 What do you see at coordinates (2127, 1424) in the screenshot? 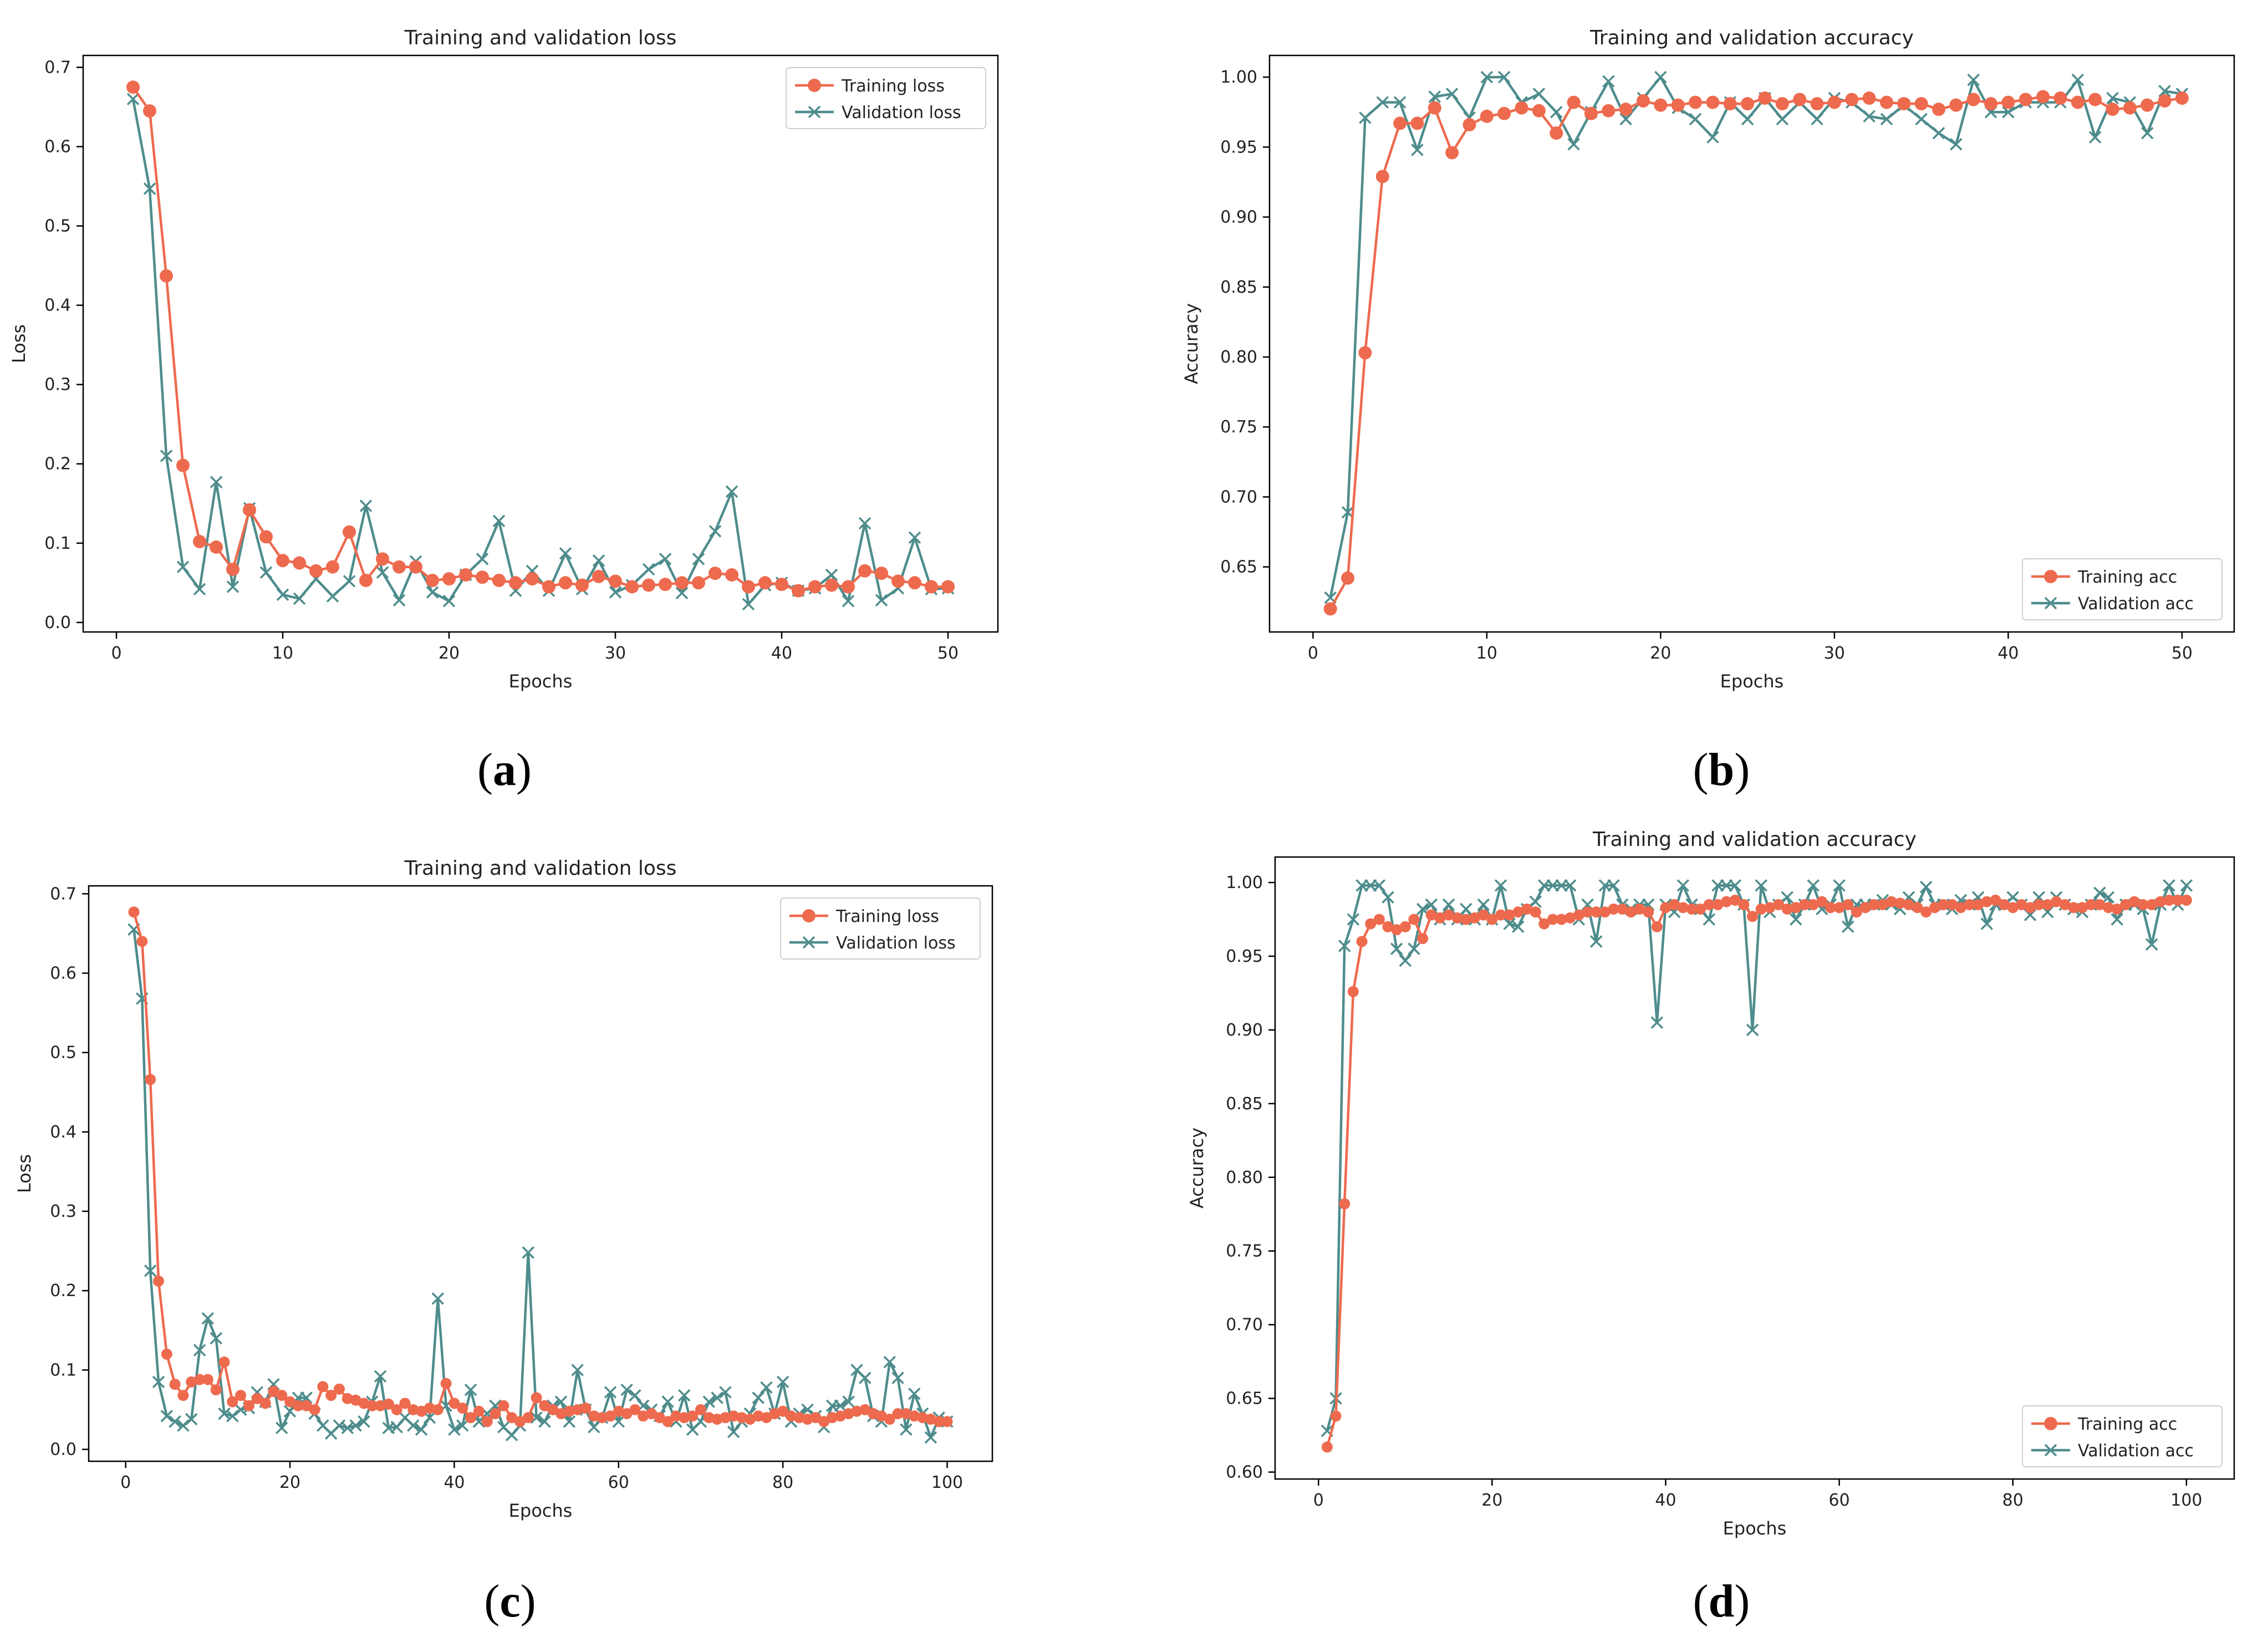
I see `legend-label: Training acc` at bounding box center [2127, 1424].